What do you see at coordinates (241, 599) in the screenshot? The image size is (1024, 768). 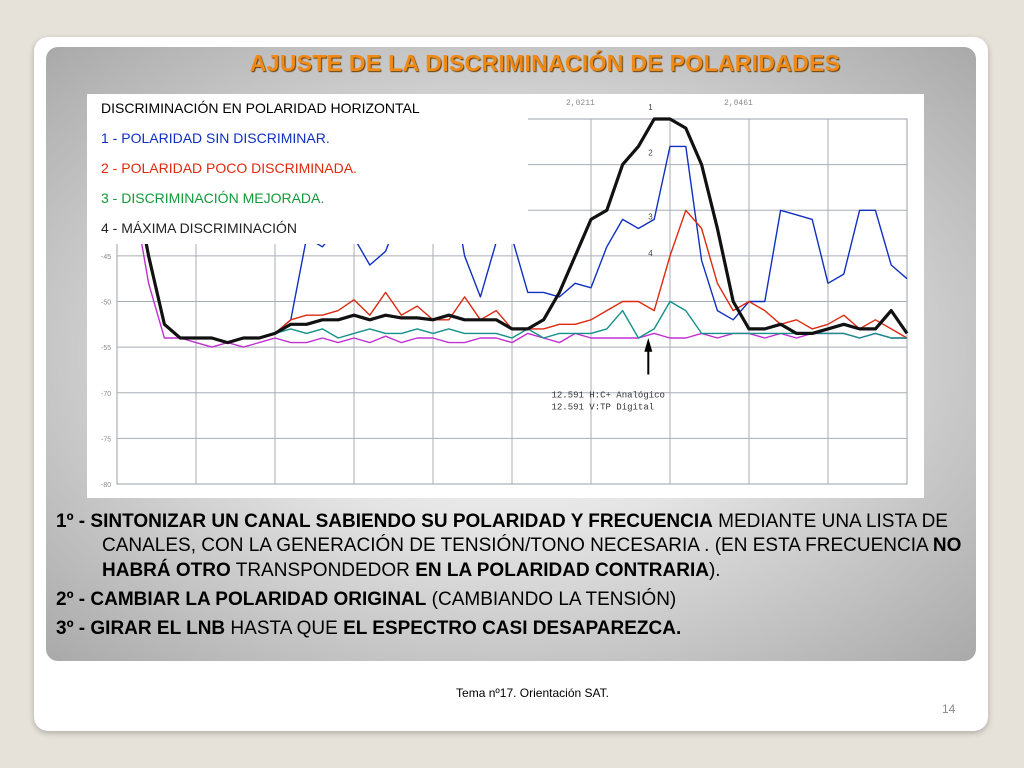 I see `step-2-heading: 2º - CAMBIAR LA POLARIDAD ORIGINAL` at bounding box center [241, 599].